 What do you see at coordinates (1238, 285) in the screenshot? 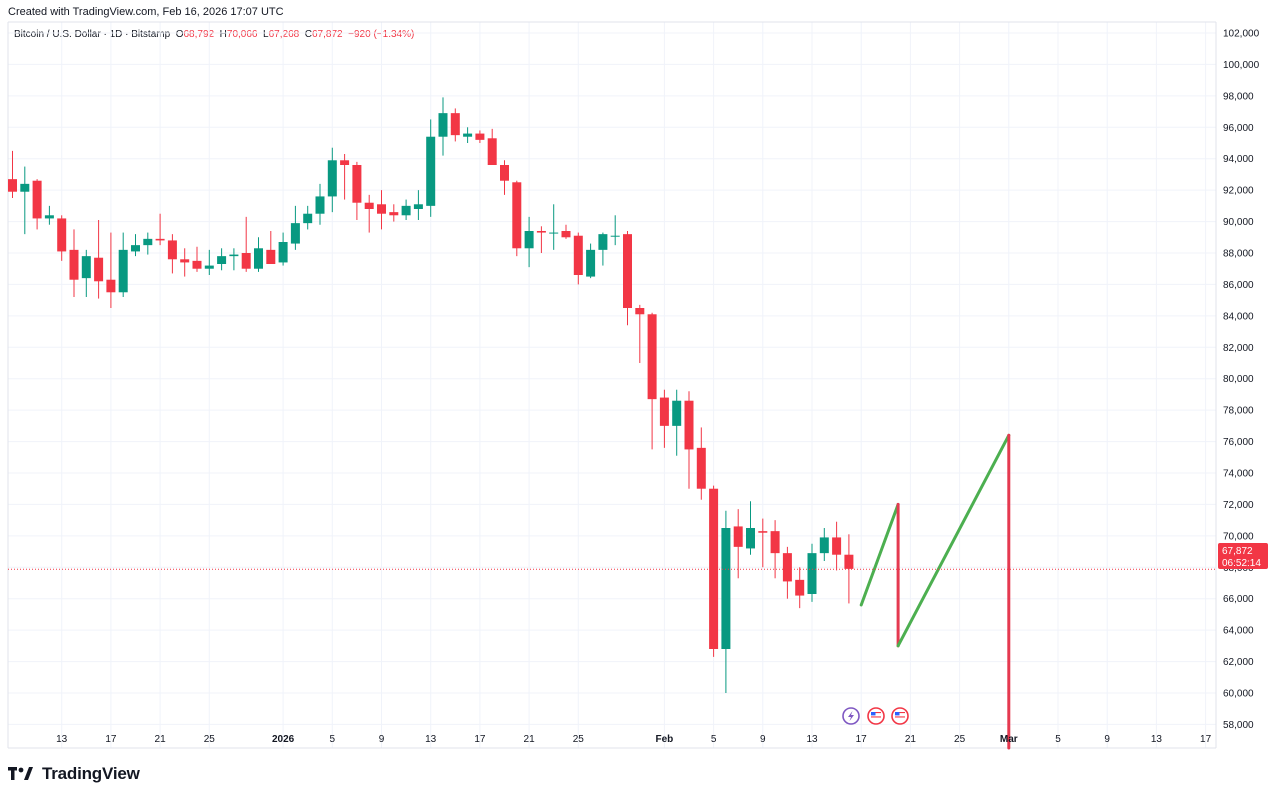
I see `price-tick-label: 86,000` at bounding box center [1238, 285].